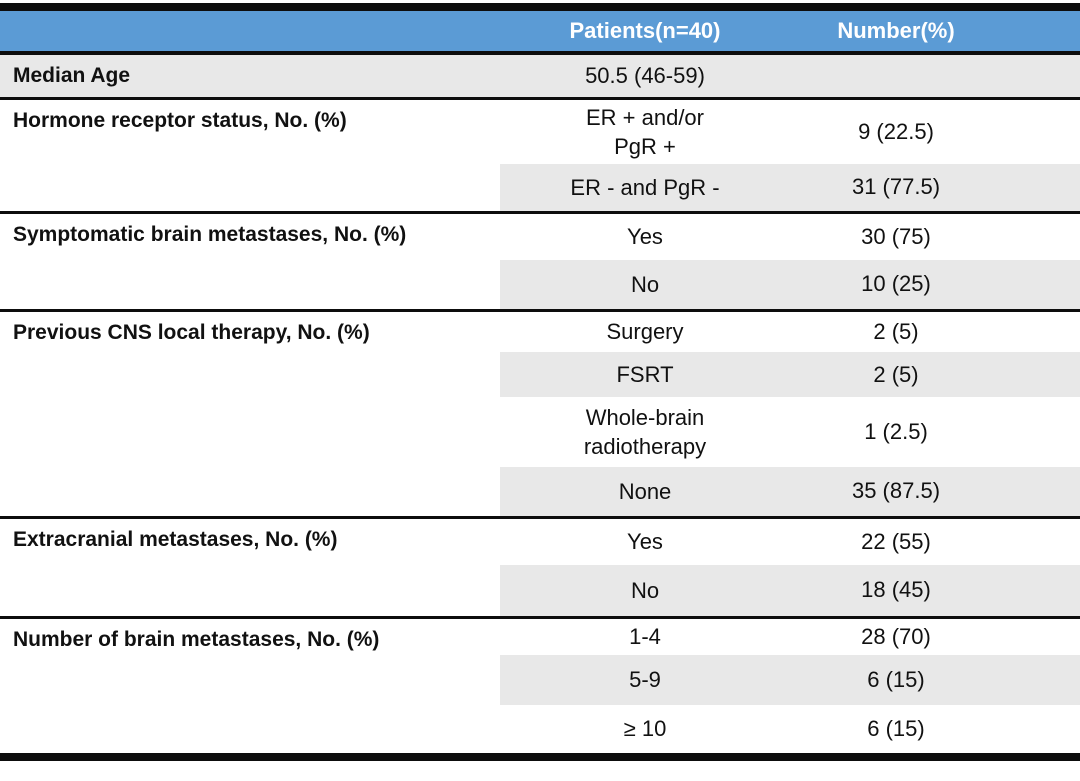 This screenshot has height=781, width=1080. Describe the element at coordinates (645, 33) in the screenshot. I see `header-col-patients: Patients(n=40)` at that location.